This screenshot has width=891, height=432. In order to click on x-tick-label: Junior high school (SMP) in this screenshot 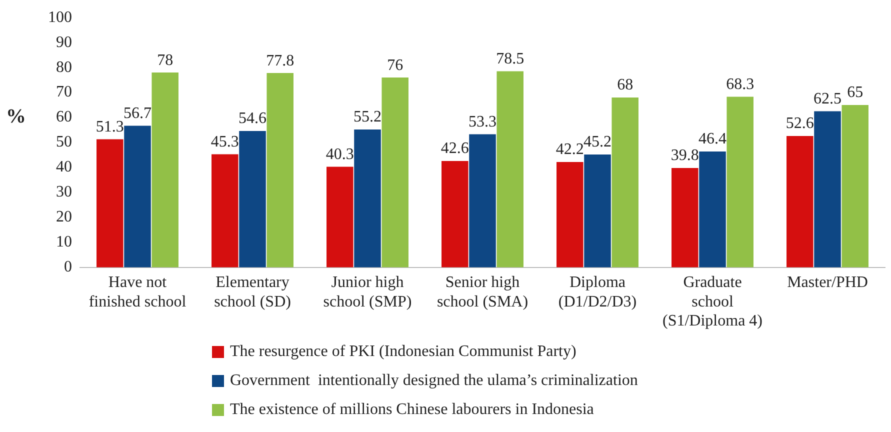, I will do `click(367, 292)`.